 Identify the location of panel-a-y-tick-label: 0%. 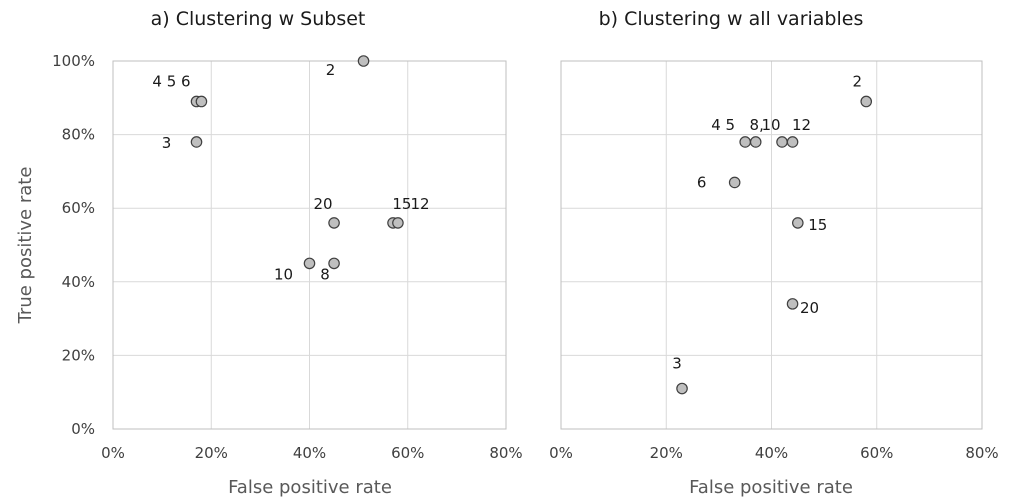
(83, 429).